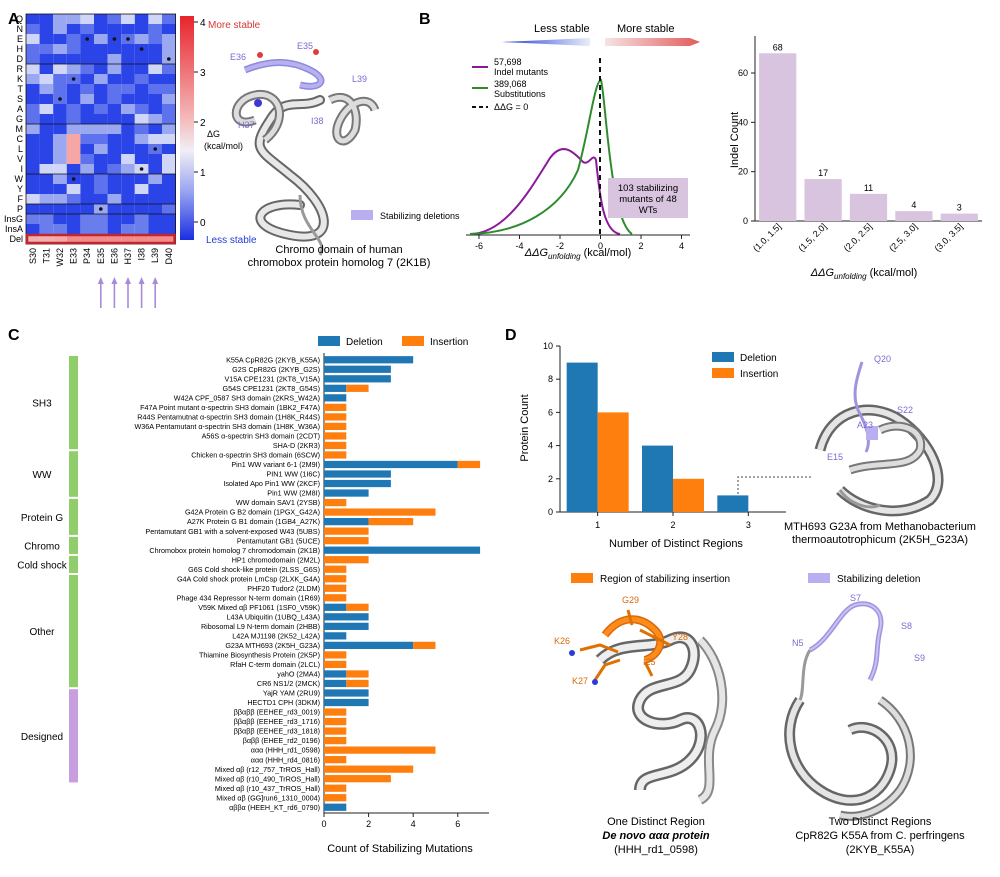 This screenshot has height=877, width=1000. Describe the element at coordinates (20, 209) in the screenshot. I see `heatmap-row-label: P` at that location.